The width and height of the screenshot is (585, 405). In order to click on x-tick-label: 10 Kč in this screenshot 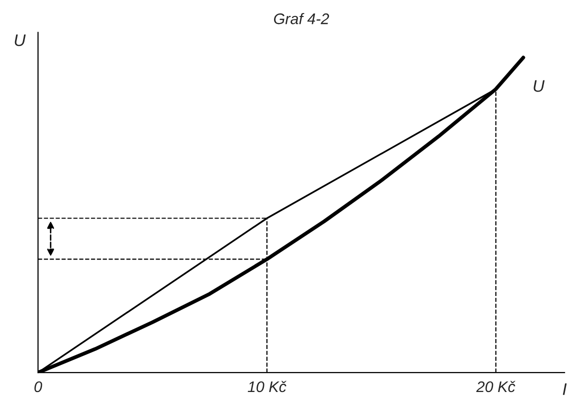, I will do `click(267, 386)`.